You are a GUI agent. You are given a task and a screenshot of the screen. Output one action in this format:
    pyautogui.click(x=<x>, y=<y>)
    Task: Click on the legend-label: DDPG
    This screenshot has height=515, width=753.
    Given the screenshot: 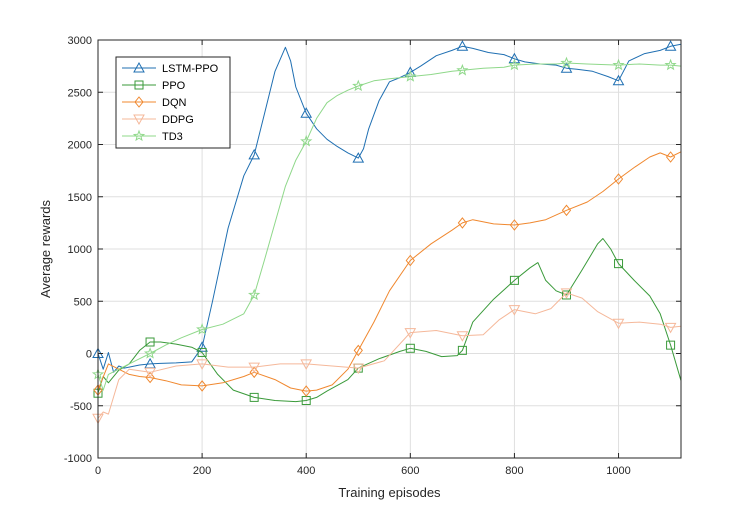 What is the action you would take?
    pyautogui.click(x=178, y=120)
    